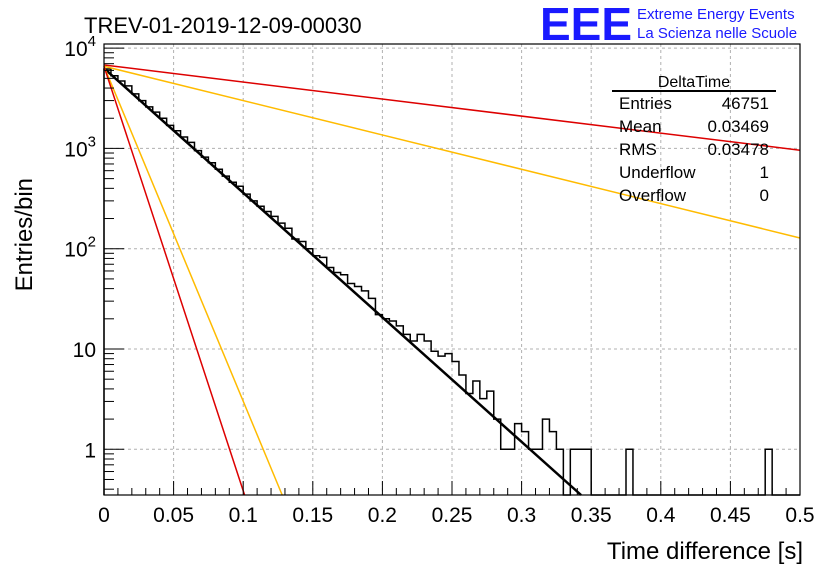  What do you see at coordinates (716, 14) in the screenshot?
I see `eee-logo-line1: Extreme Energy Events` at bounding box center [716, 14].